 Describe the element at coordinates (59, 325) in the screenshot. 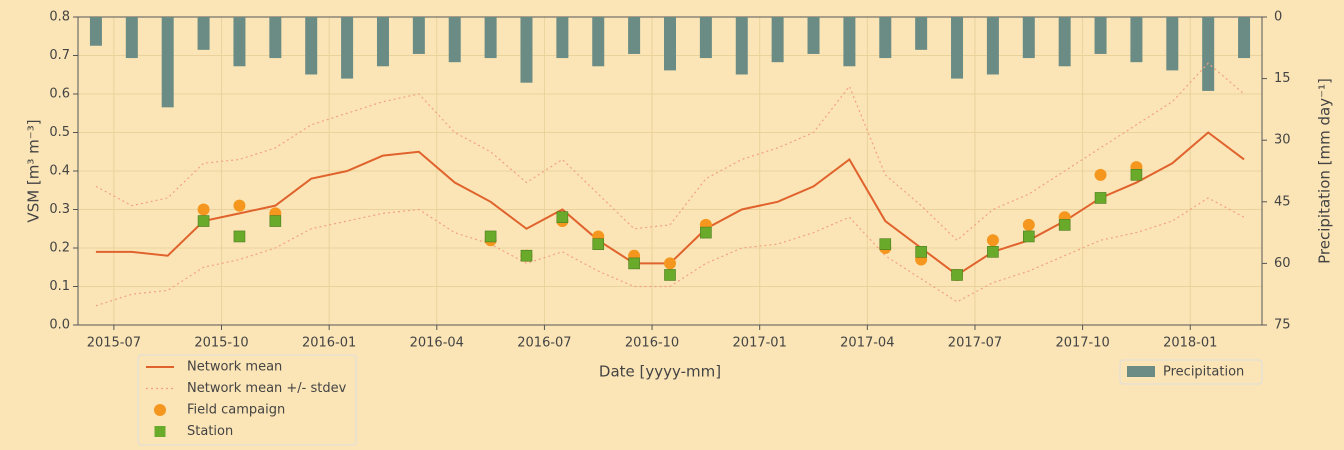

I see `y-tick-label: 0.0` at that location.